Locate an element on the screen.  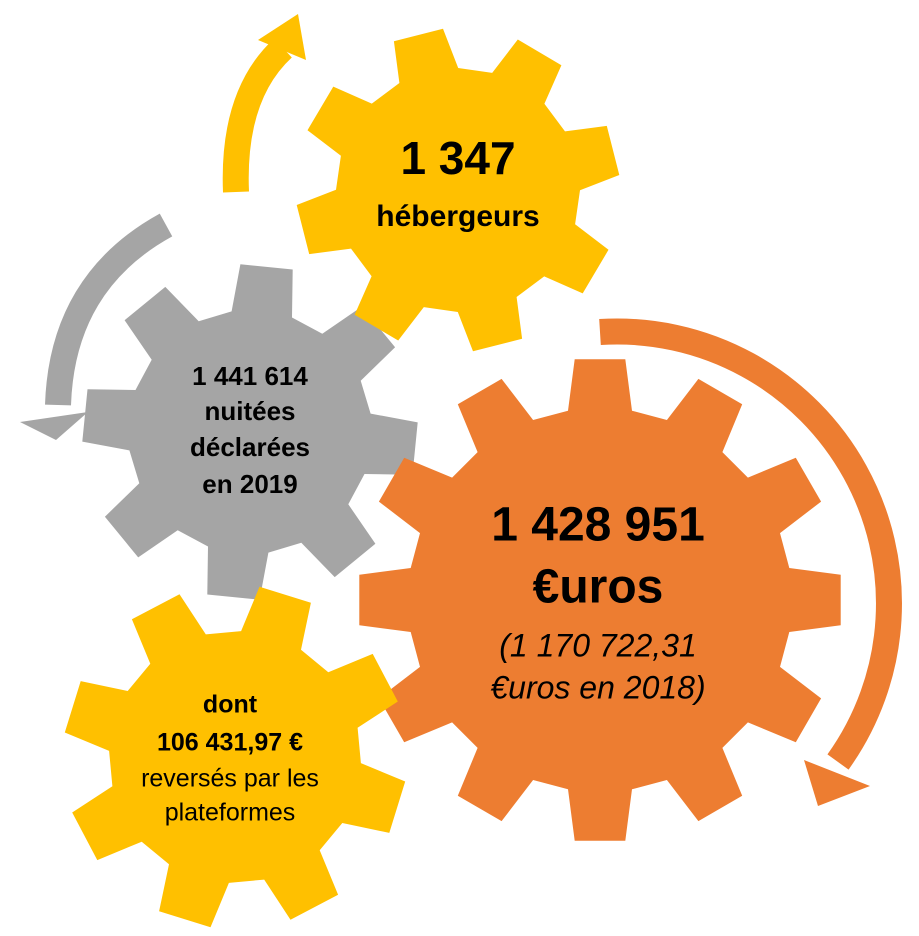
node-line: en 2019 is located at coordinates (249, 484).